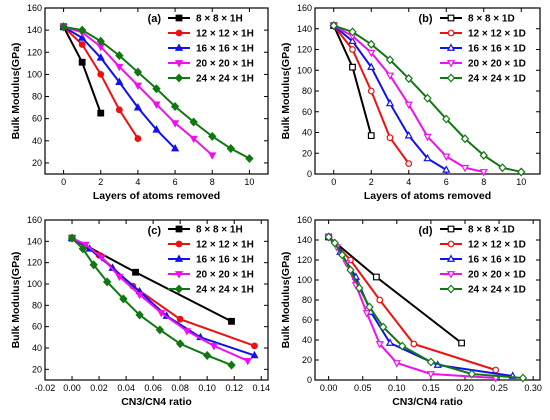  Describe the element at coordinates (329, 388) in the screenshot. I see `x-tick-label: 0.00` at that location.